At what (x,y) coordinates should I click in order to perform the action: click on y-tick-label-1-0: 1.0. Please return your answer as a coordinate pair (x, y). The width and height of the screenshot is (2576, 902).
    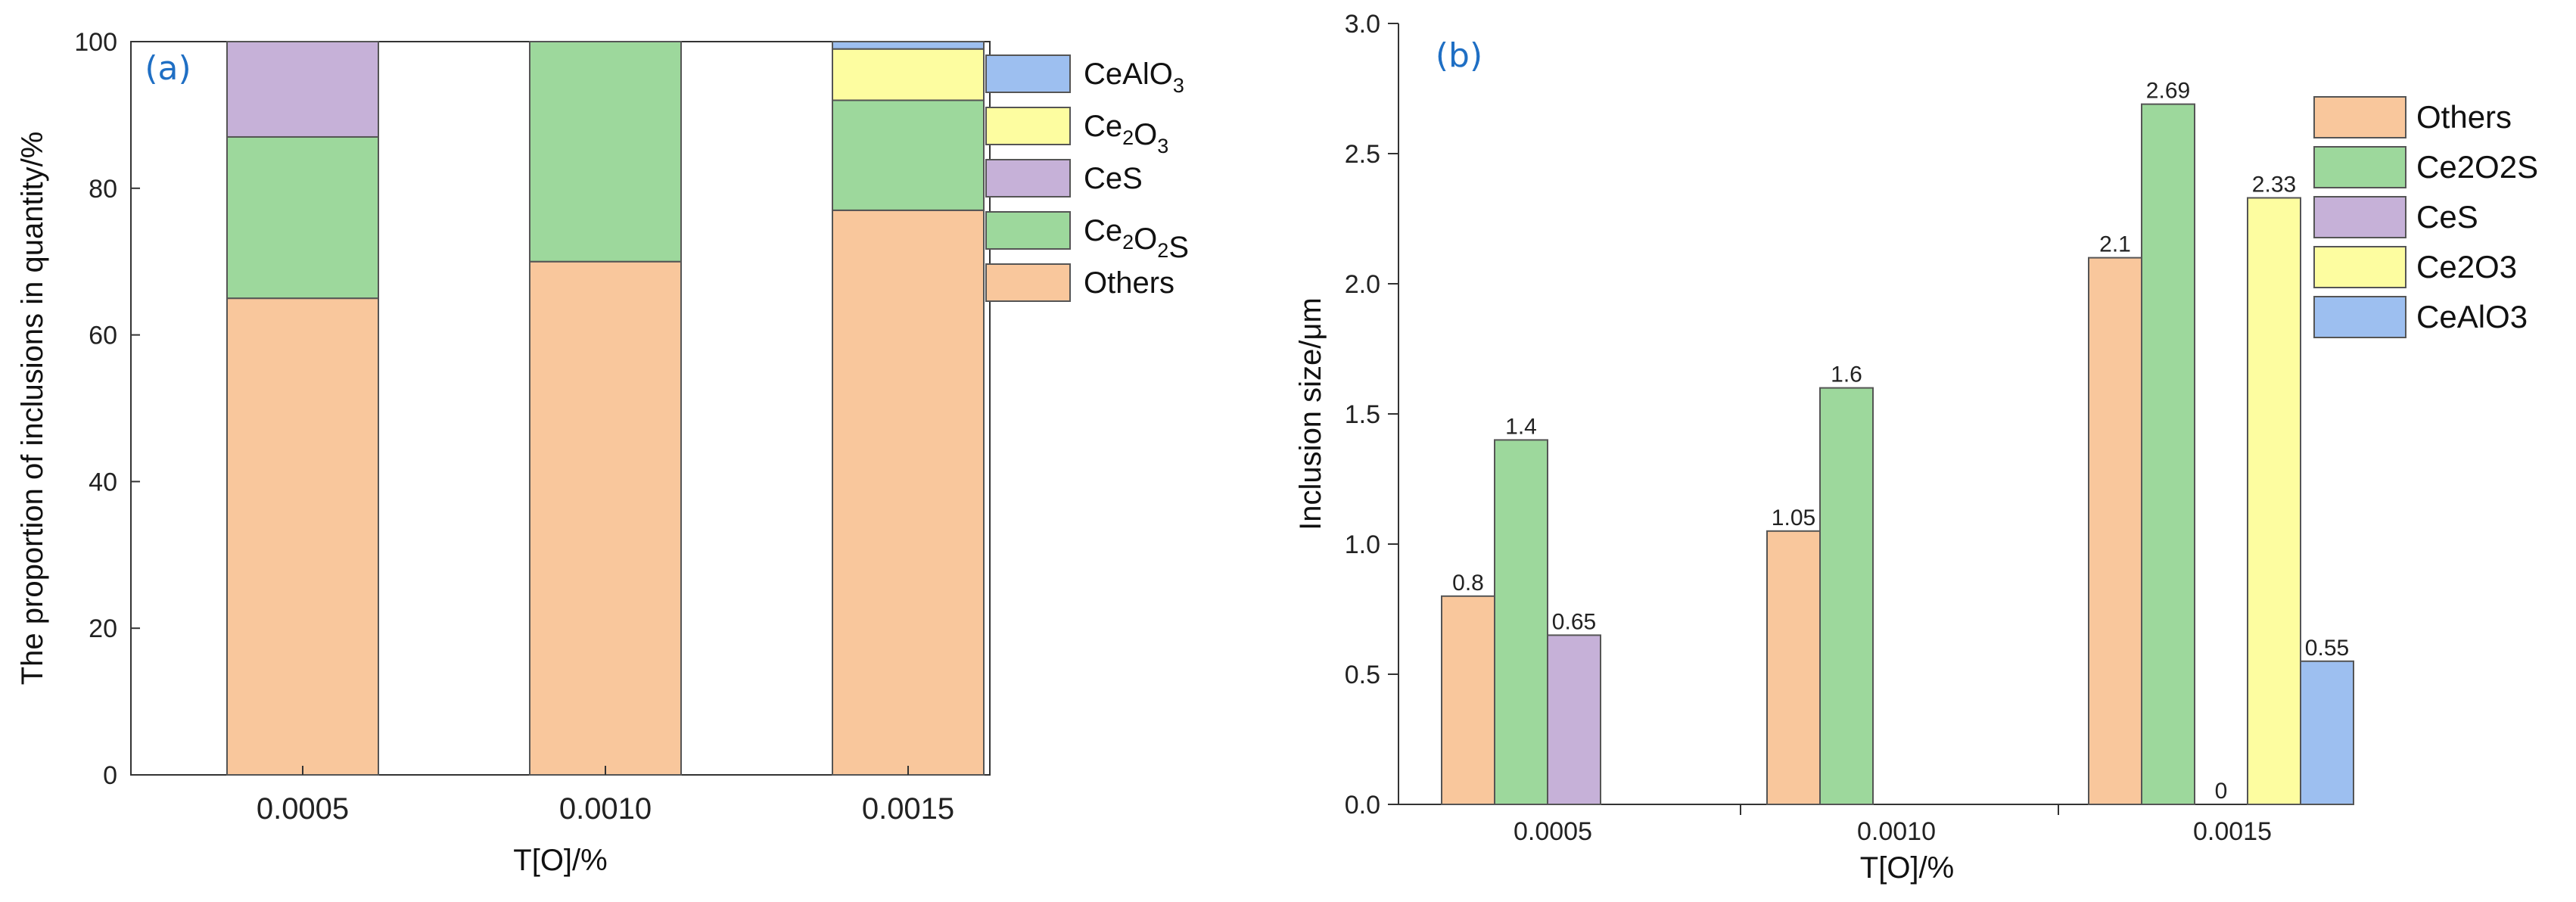
    Looking at the image, I should click on (1362, 544).